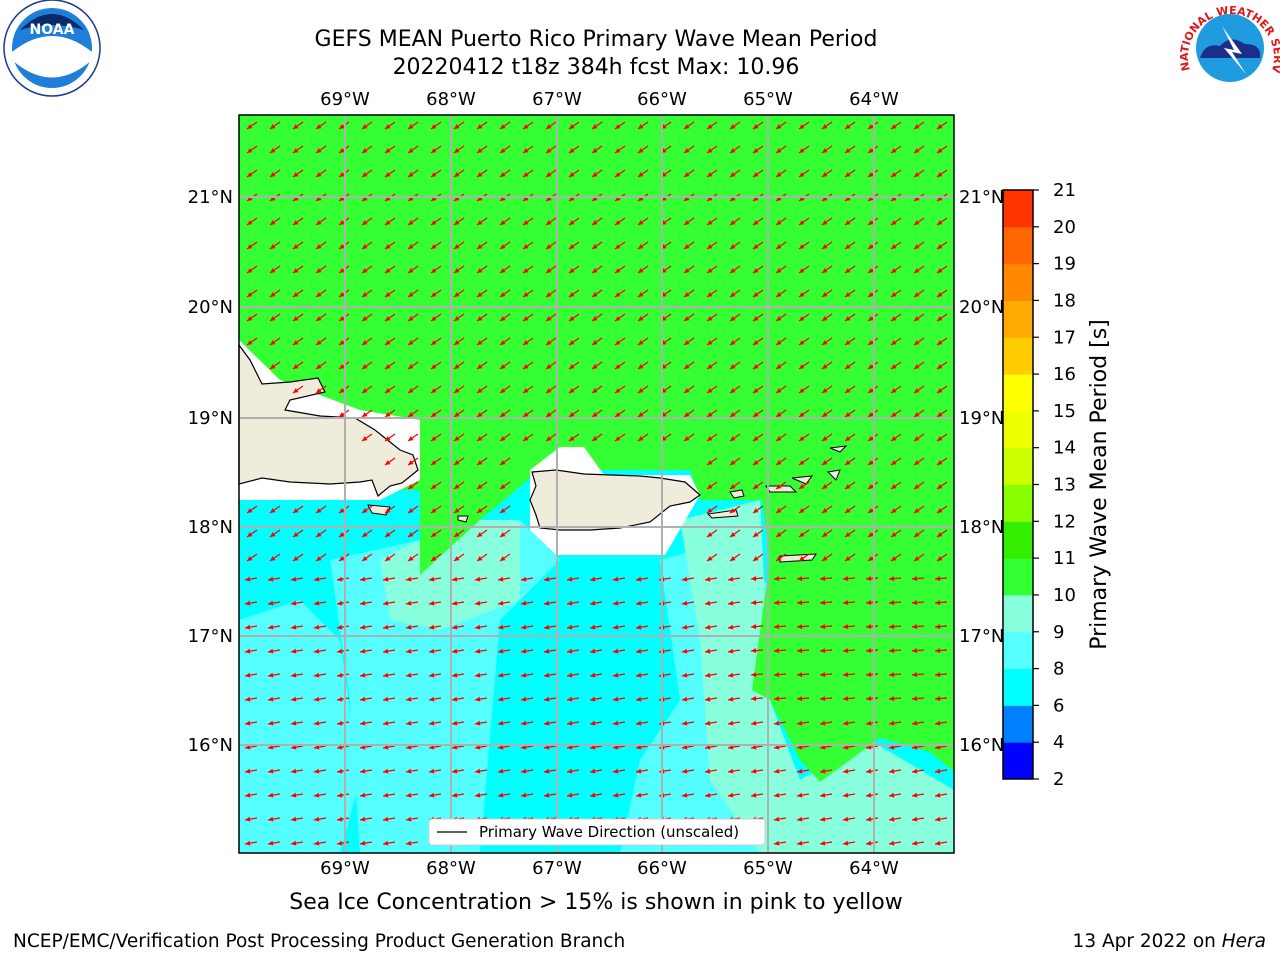 This screenshot has height=960, width=1280. What do you see at coordinates (279, 766) in the screenshot?
I see `sea-field-8-9-sw` at bounding box center [279, 766].